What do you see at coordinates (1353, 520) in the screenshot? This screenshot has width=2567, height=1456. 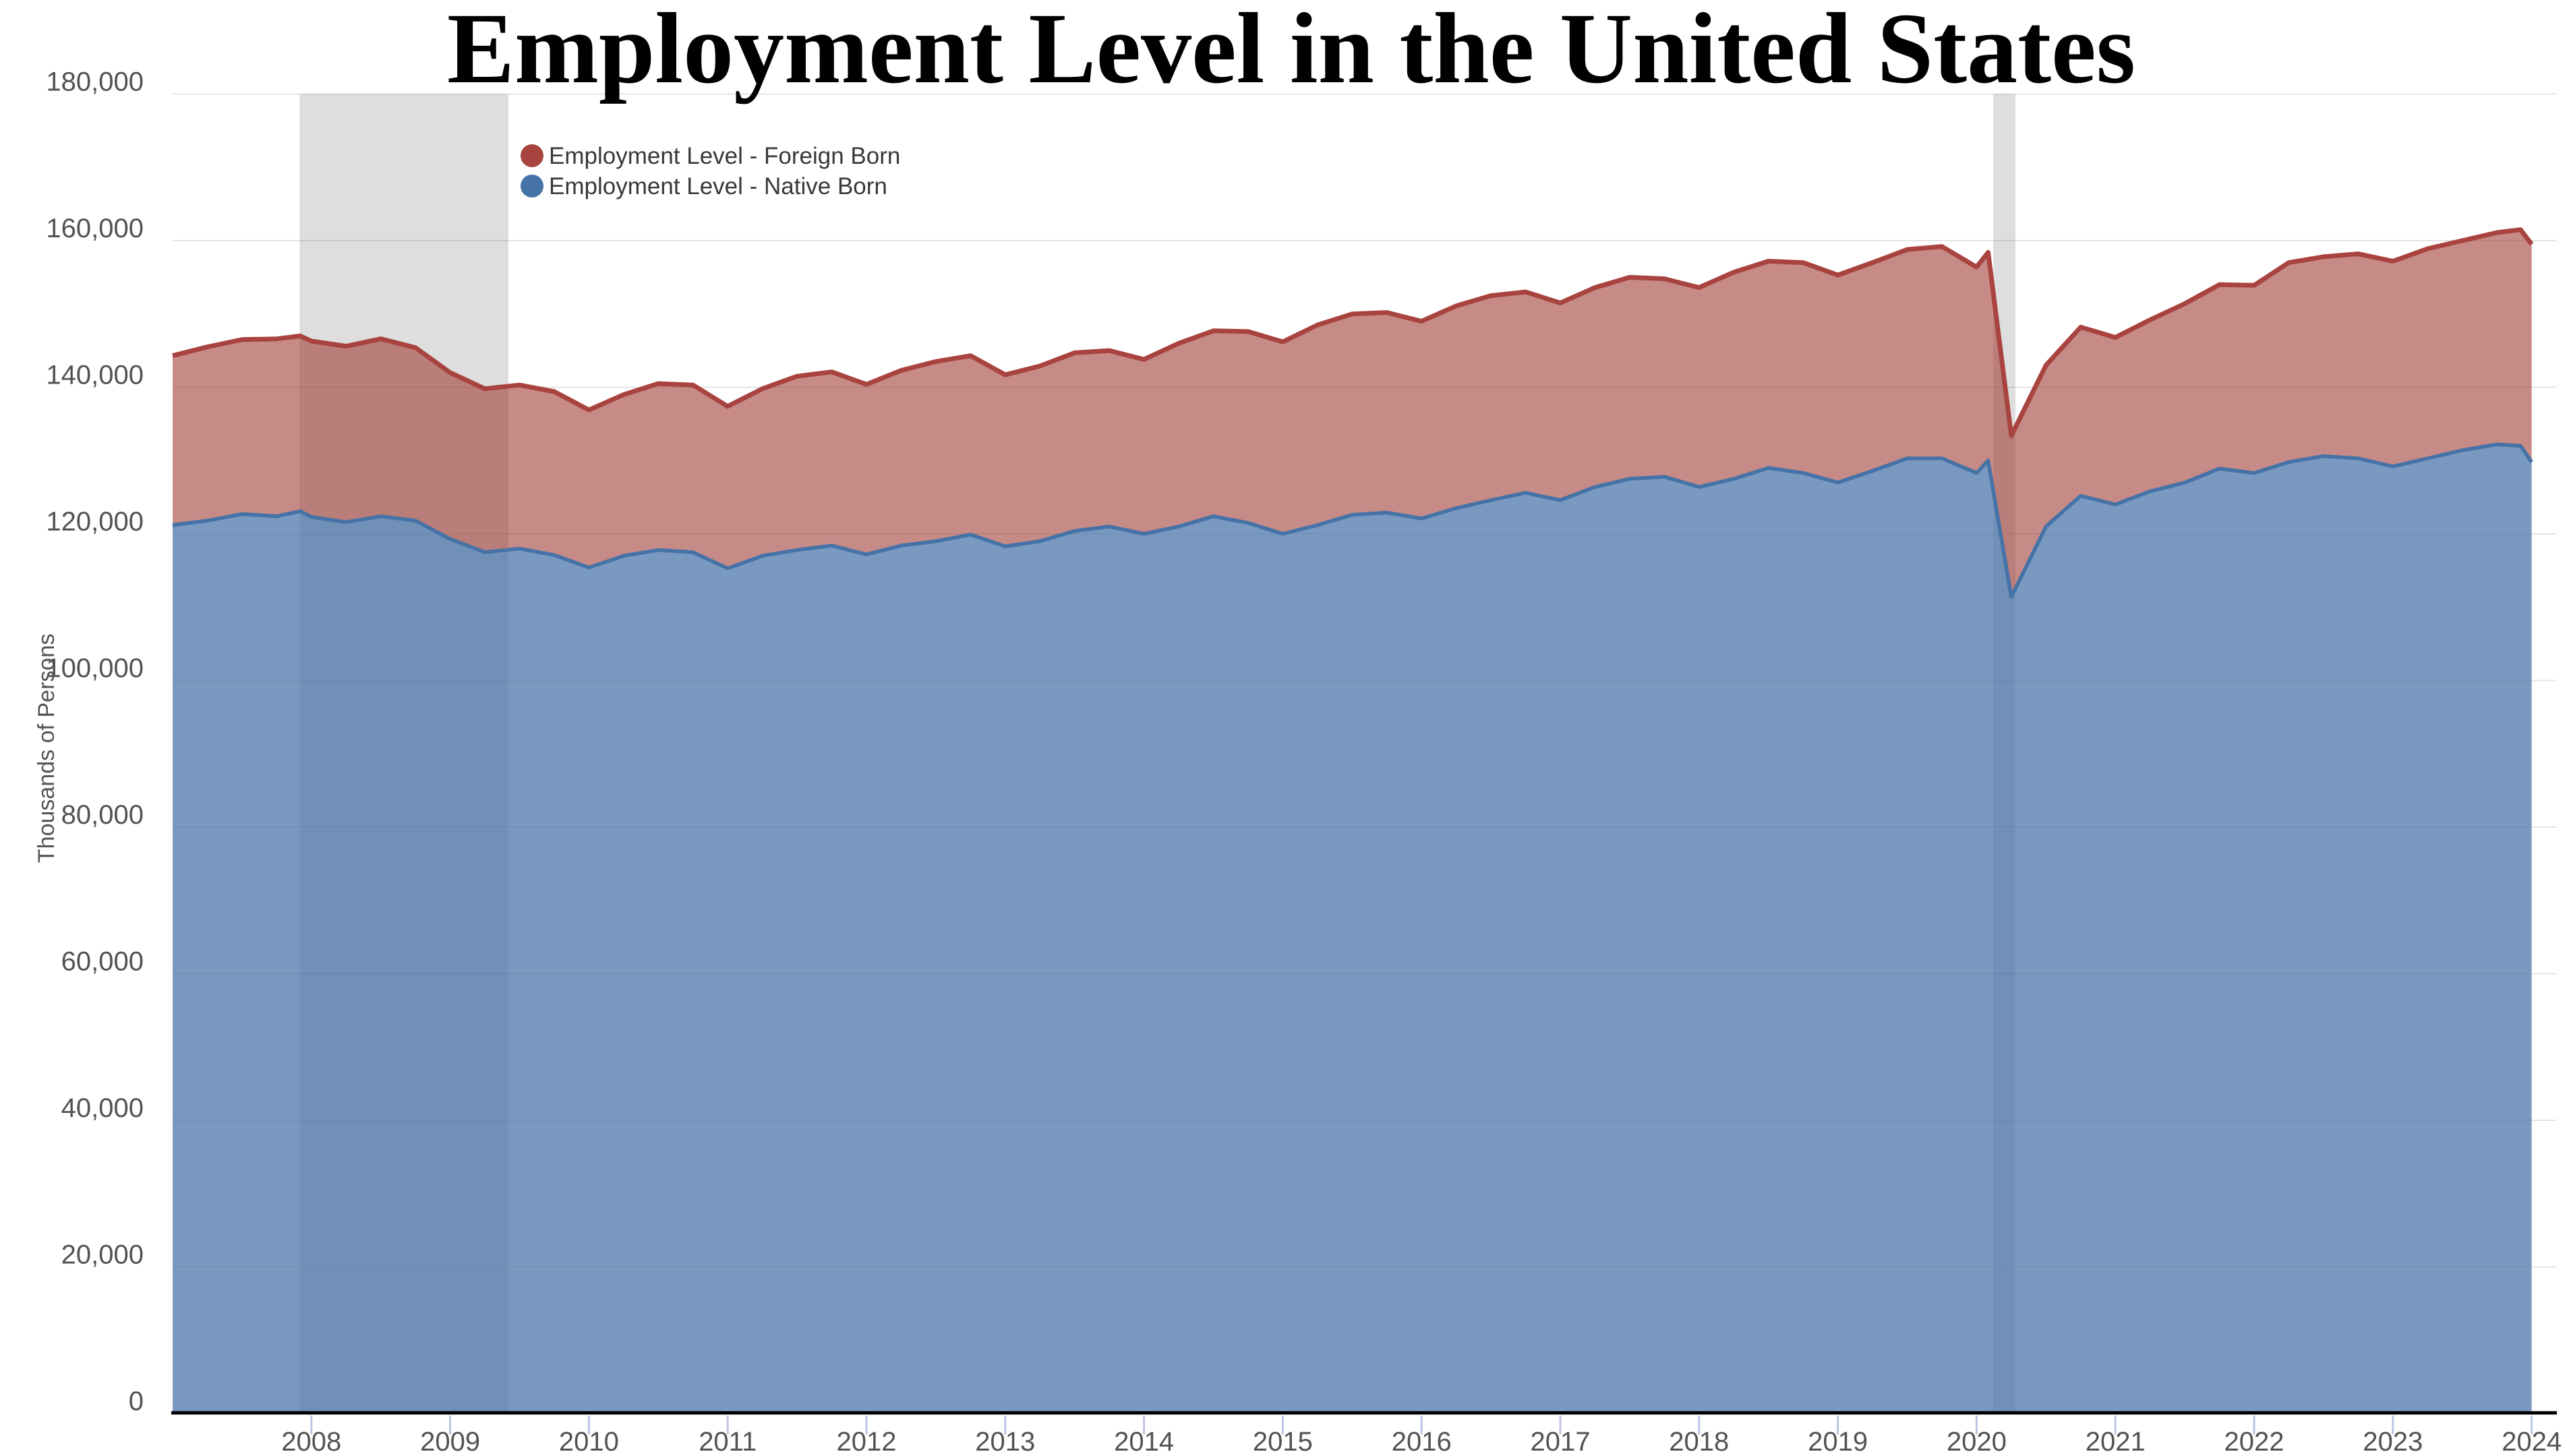 I see `native-born-line` at bounding box center [1353, 520].